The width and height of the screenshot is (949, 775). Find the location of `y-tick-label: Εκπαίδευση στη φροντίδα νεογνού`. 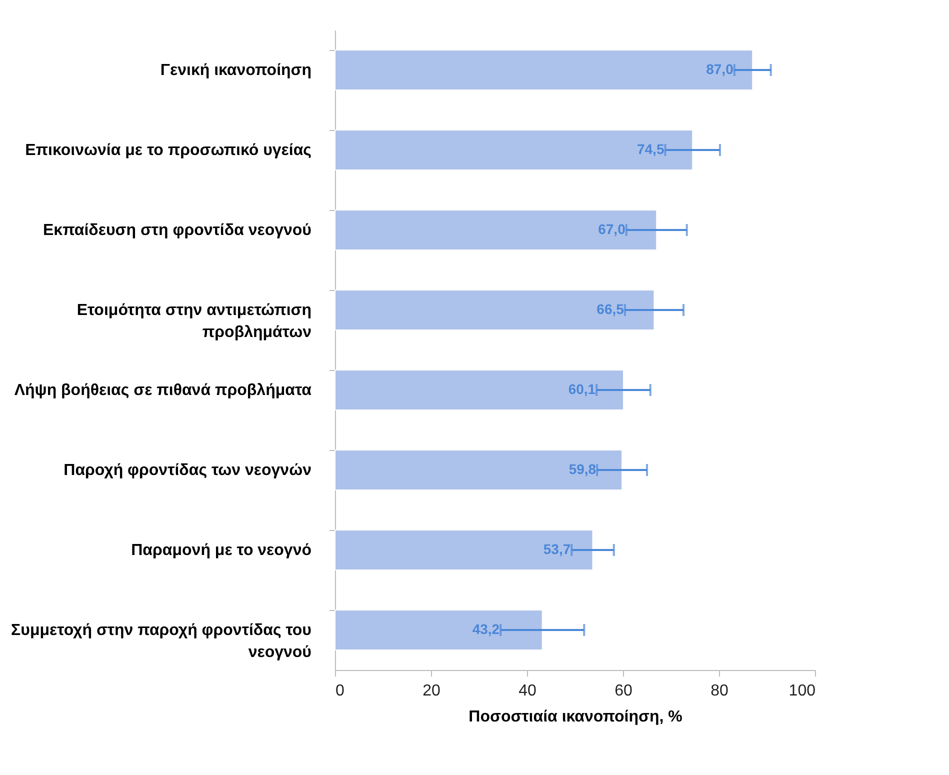

y-tick-label: Εκπαίδευση στη φροντίδα νεογνού is located at coordinates (177, 230).